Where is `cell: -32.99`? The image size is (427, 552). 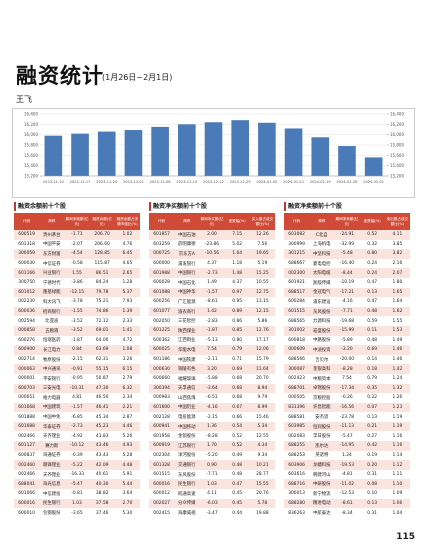
cell: -32.99 is located at coordinates (347, 244).